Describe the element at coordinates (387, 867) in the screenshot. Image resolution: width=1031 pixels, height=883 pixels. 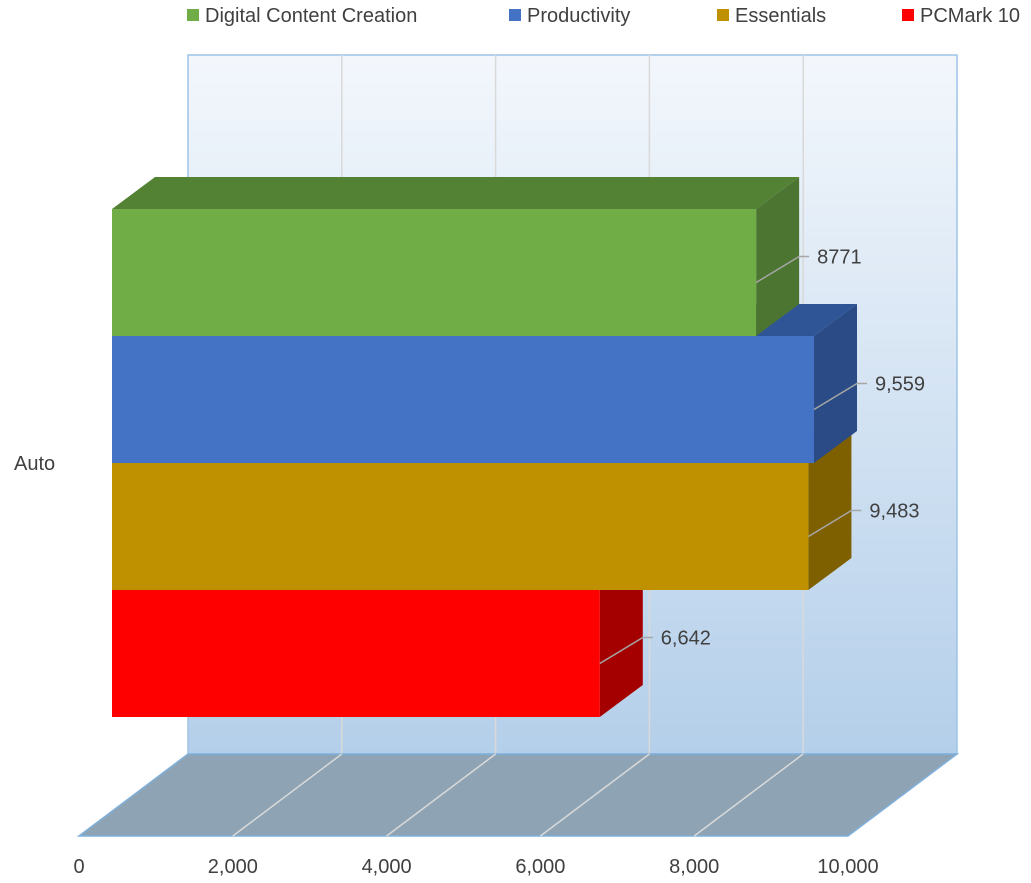
I see `x-tick-label: 4,000` at that location.